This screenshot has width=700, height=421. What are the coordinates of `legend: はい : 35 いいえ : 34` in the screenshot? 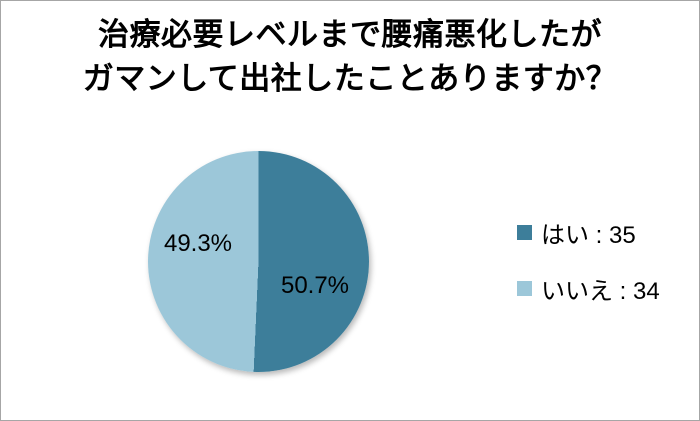 It's located at (588, 273).